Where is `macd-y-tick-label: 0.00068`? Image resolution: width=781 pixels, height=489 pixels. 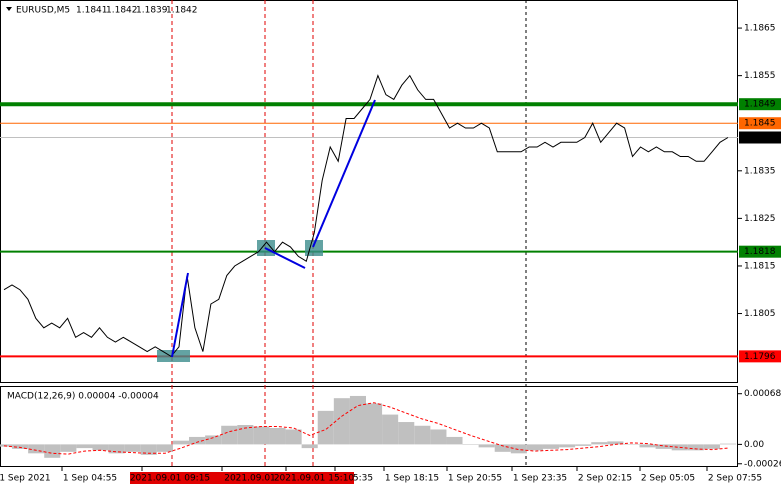 macd-y-tick-label: 0.00068 is located at coordinates (762, 394).